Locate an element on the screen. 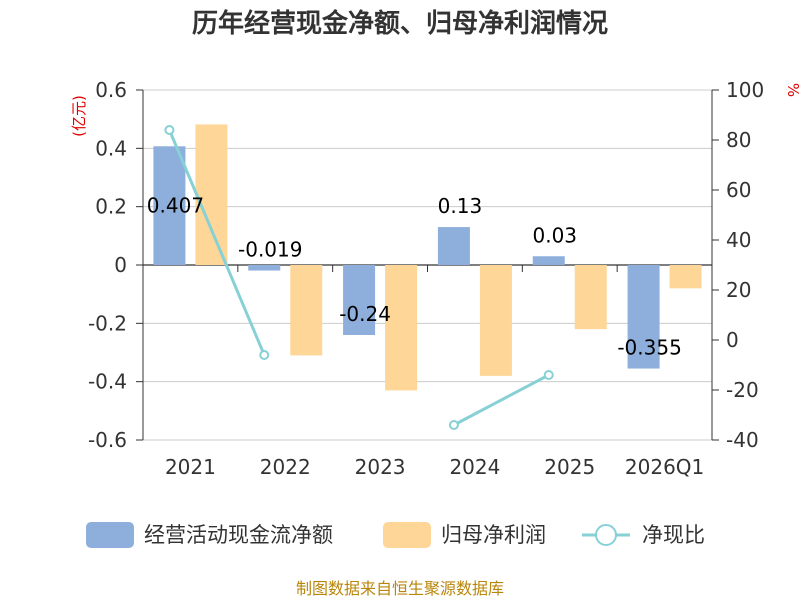  left-tick-label-0: 0.6 is located at coordinates (111, 90).